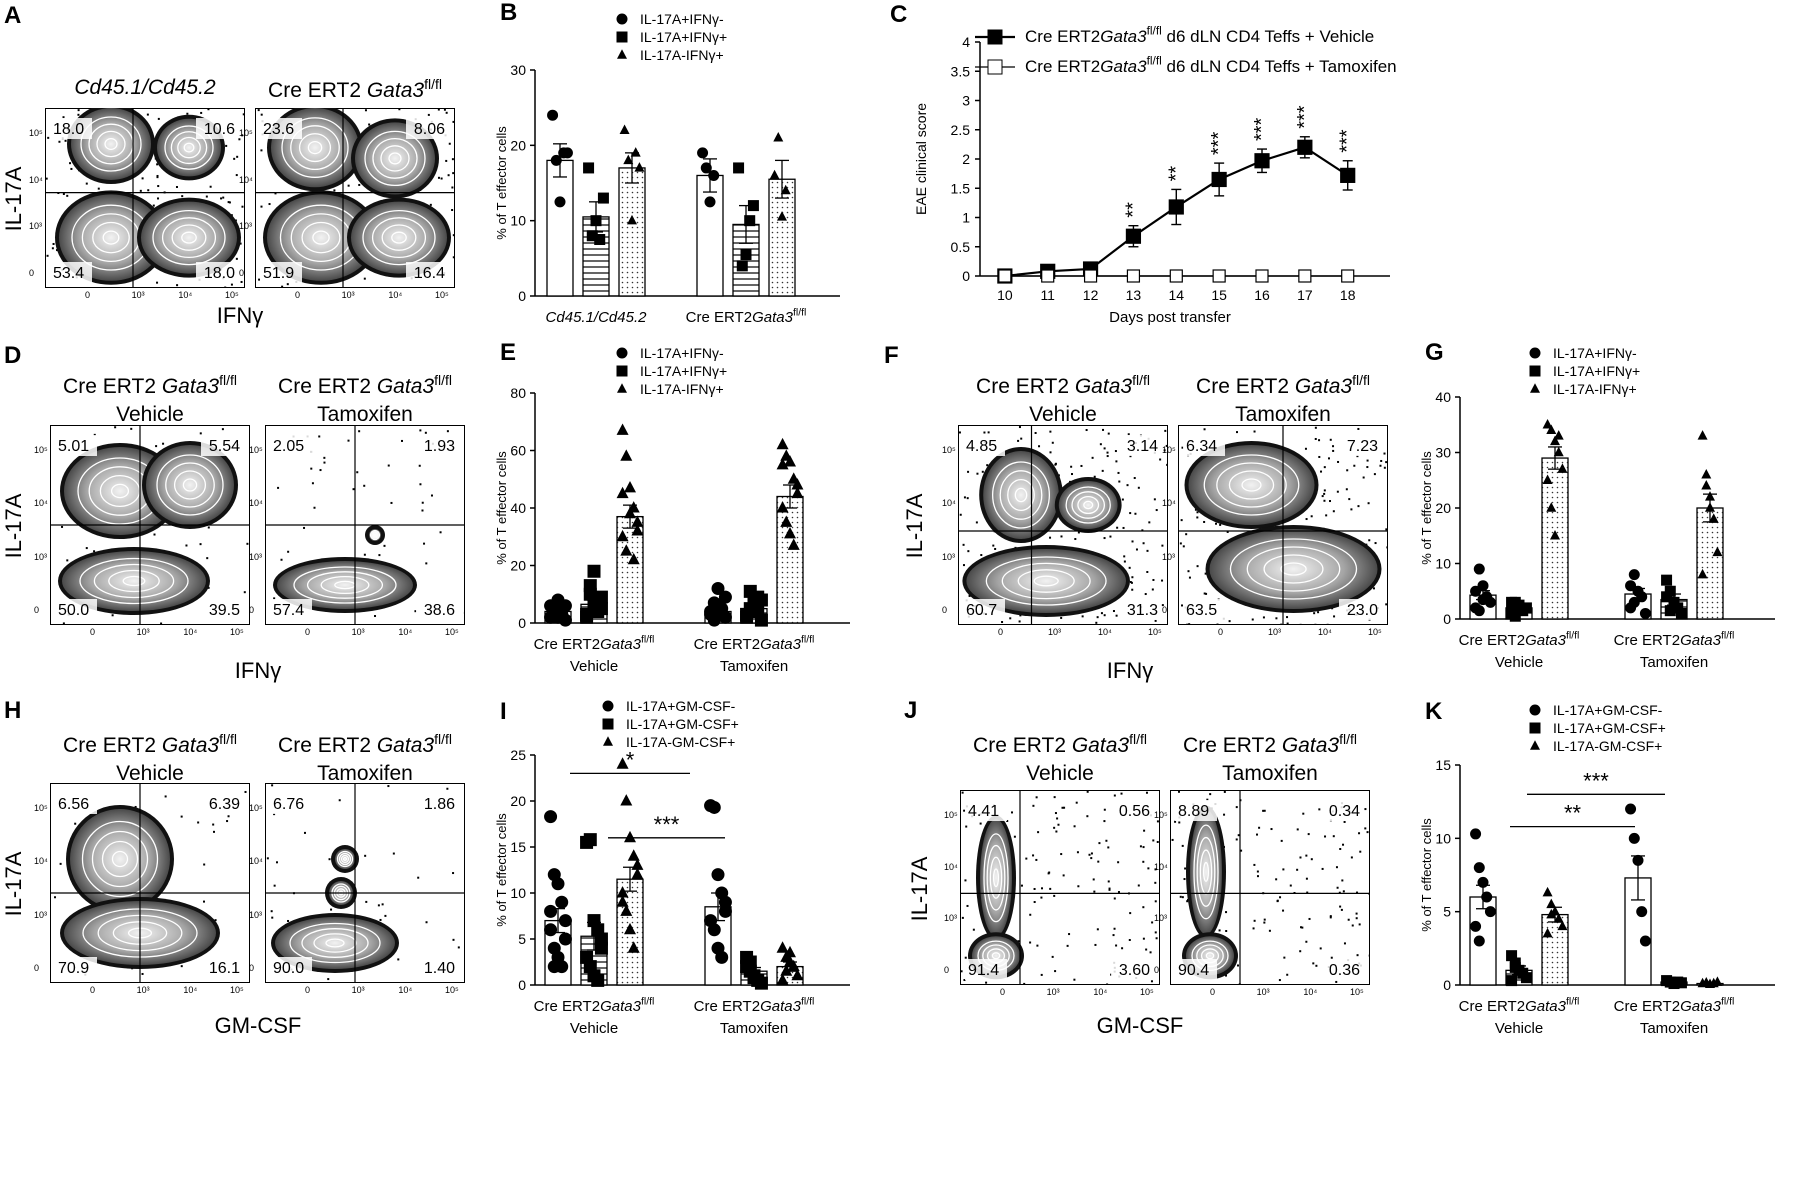 The width and height of the screenshot is (1793, 1181). I want to click on legend-entry: IL-17A+IFNγ-, so click(1595, 353).